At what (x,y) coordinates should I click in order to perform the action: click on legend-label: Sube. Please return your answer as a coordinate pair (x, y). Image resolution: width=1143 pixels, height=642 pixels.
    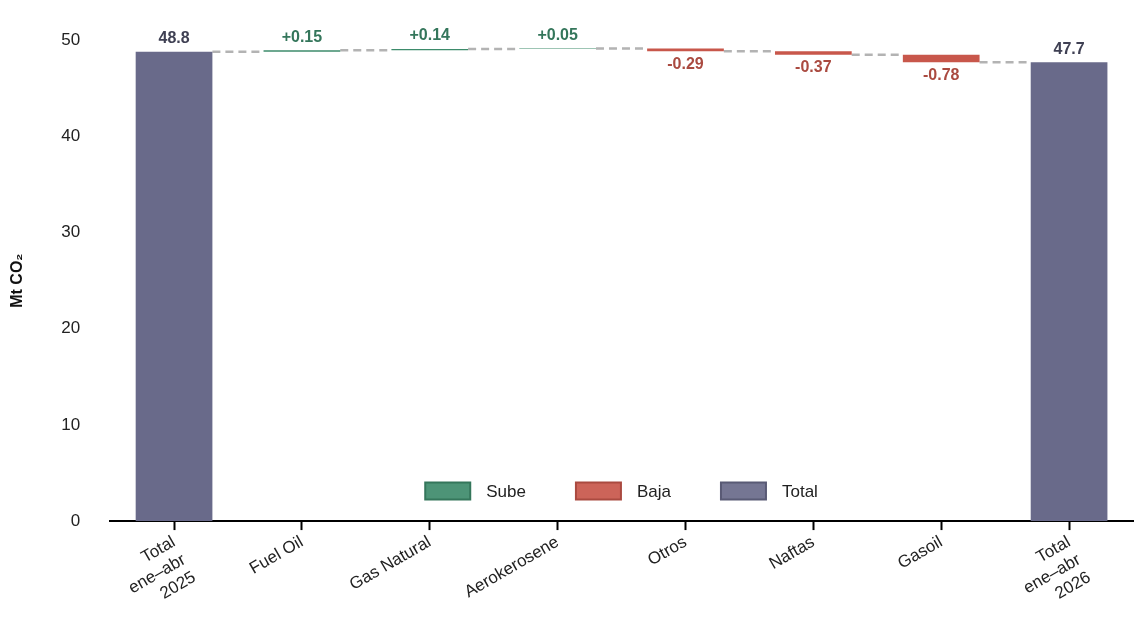
    Looking at the image, I should click on (506, 491).